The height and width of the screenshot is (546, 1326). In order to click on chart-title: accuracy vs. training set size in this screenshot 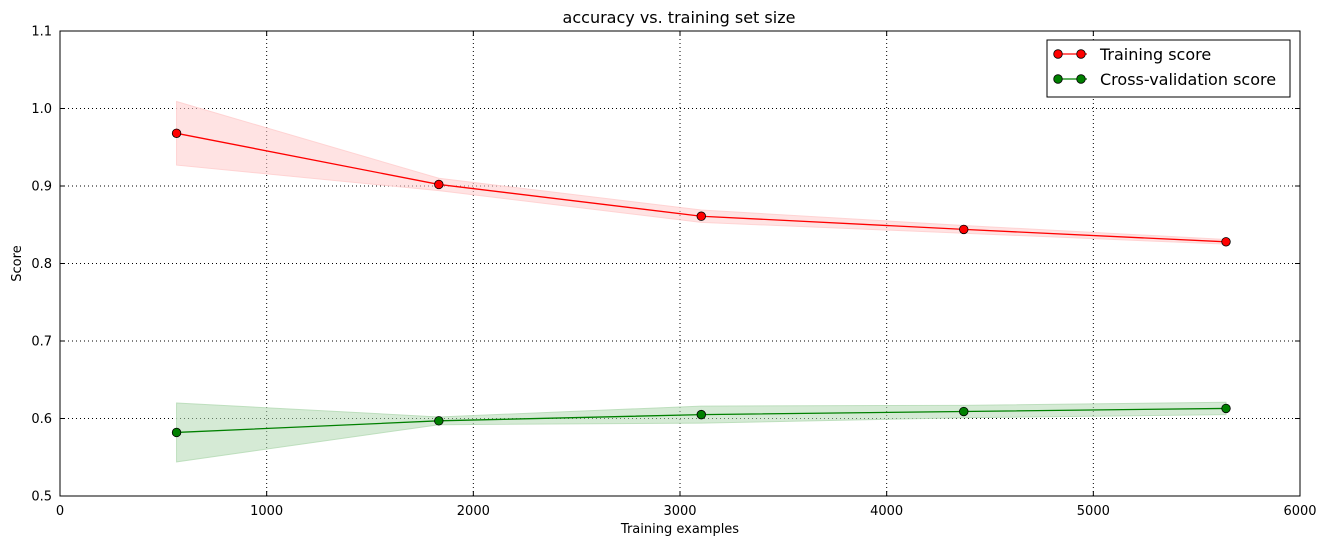, I will do `click(679, 17)`.